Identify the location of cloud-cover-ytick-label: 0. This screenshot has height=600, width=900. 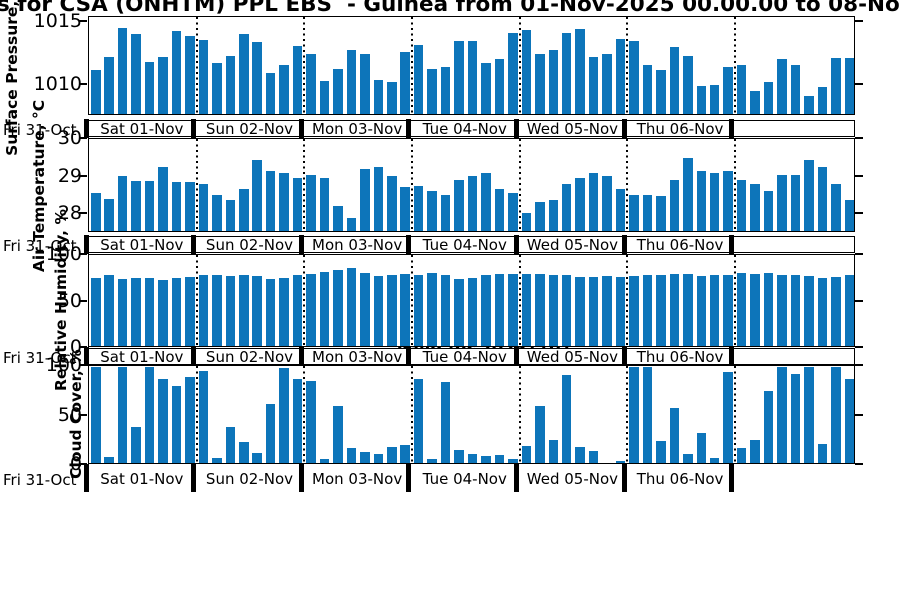
(75, 464).